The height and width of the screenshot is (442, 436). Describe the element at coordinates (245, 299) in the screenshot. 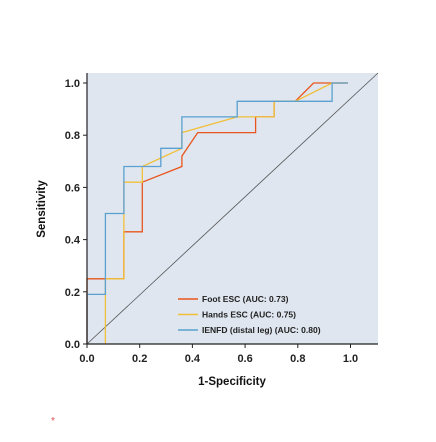

I see `legend-label-1: Foot ESC (AUC: 0.73)` at that location.